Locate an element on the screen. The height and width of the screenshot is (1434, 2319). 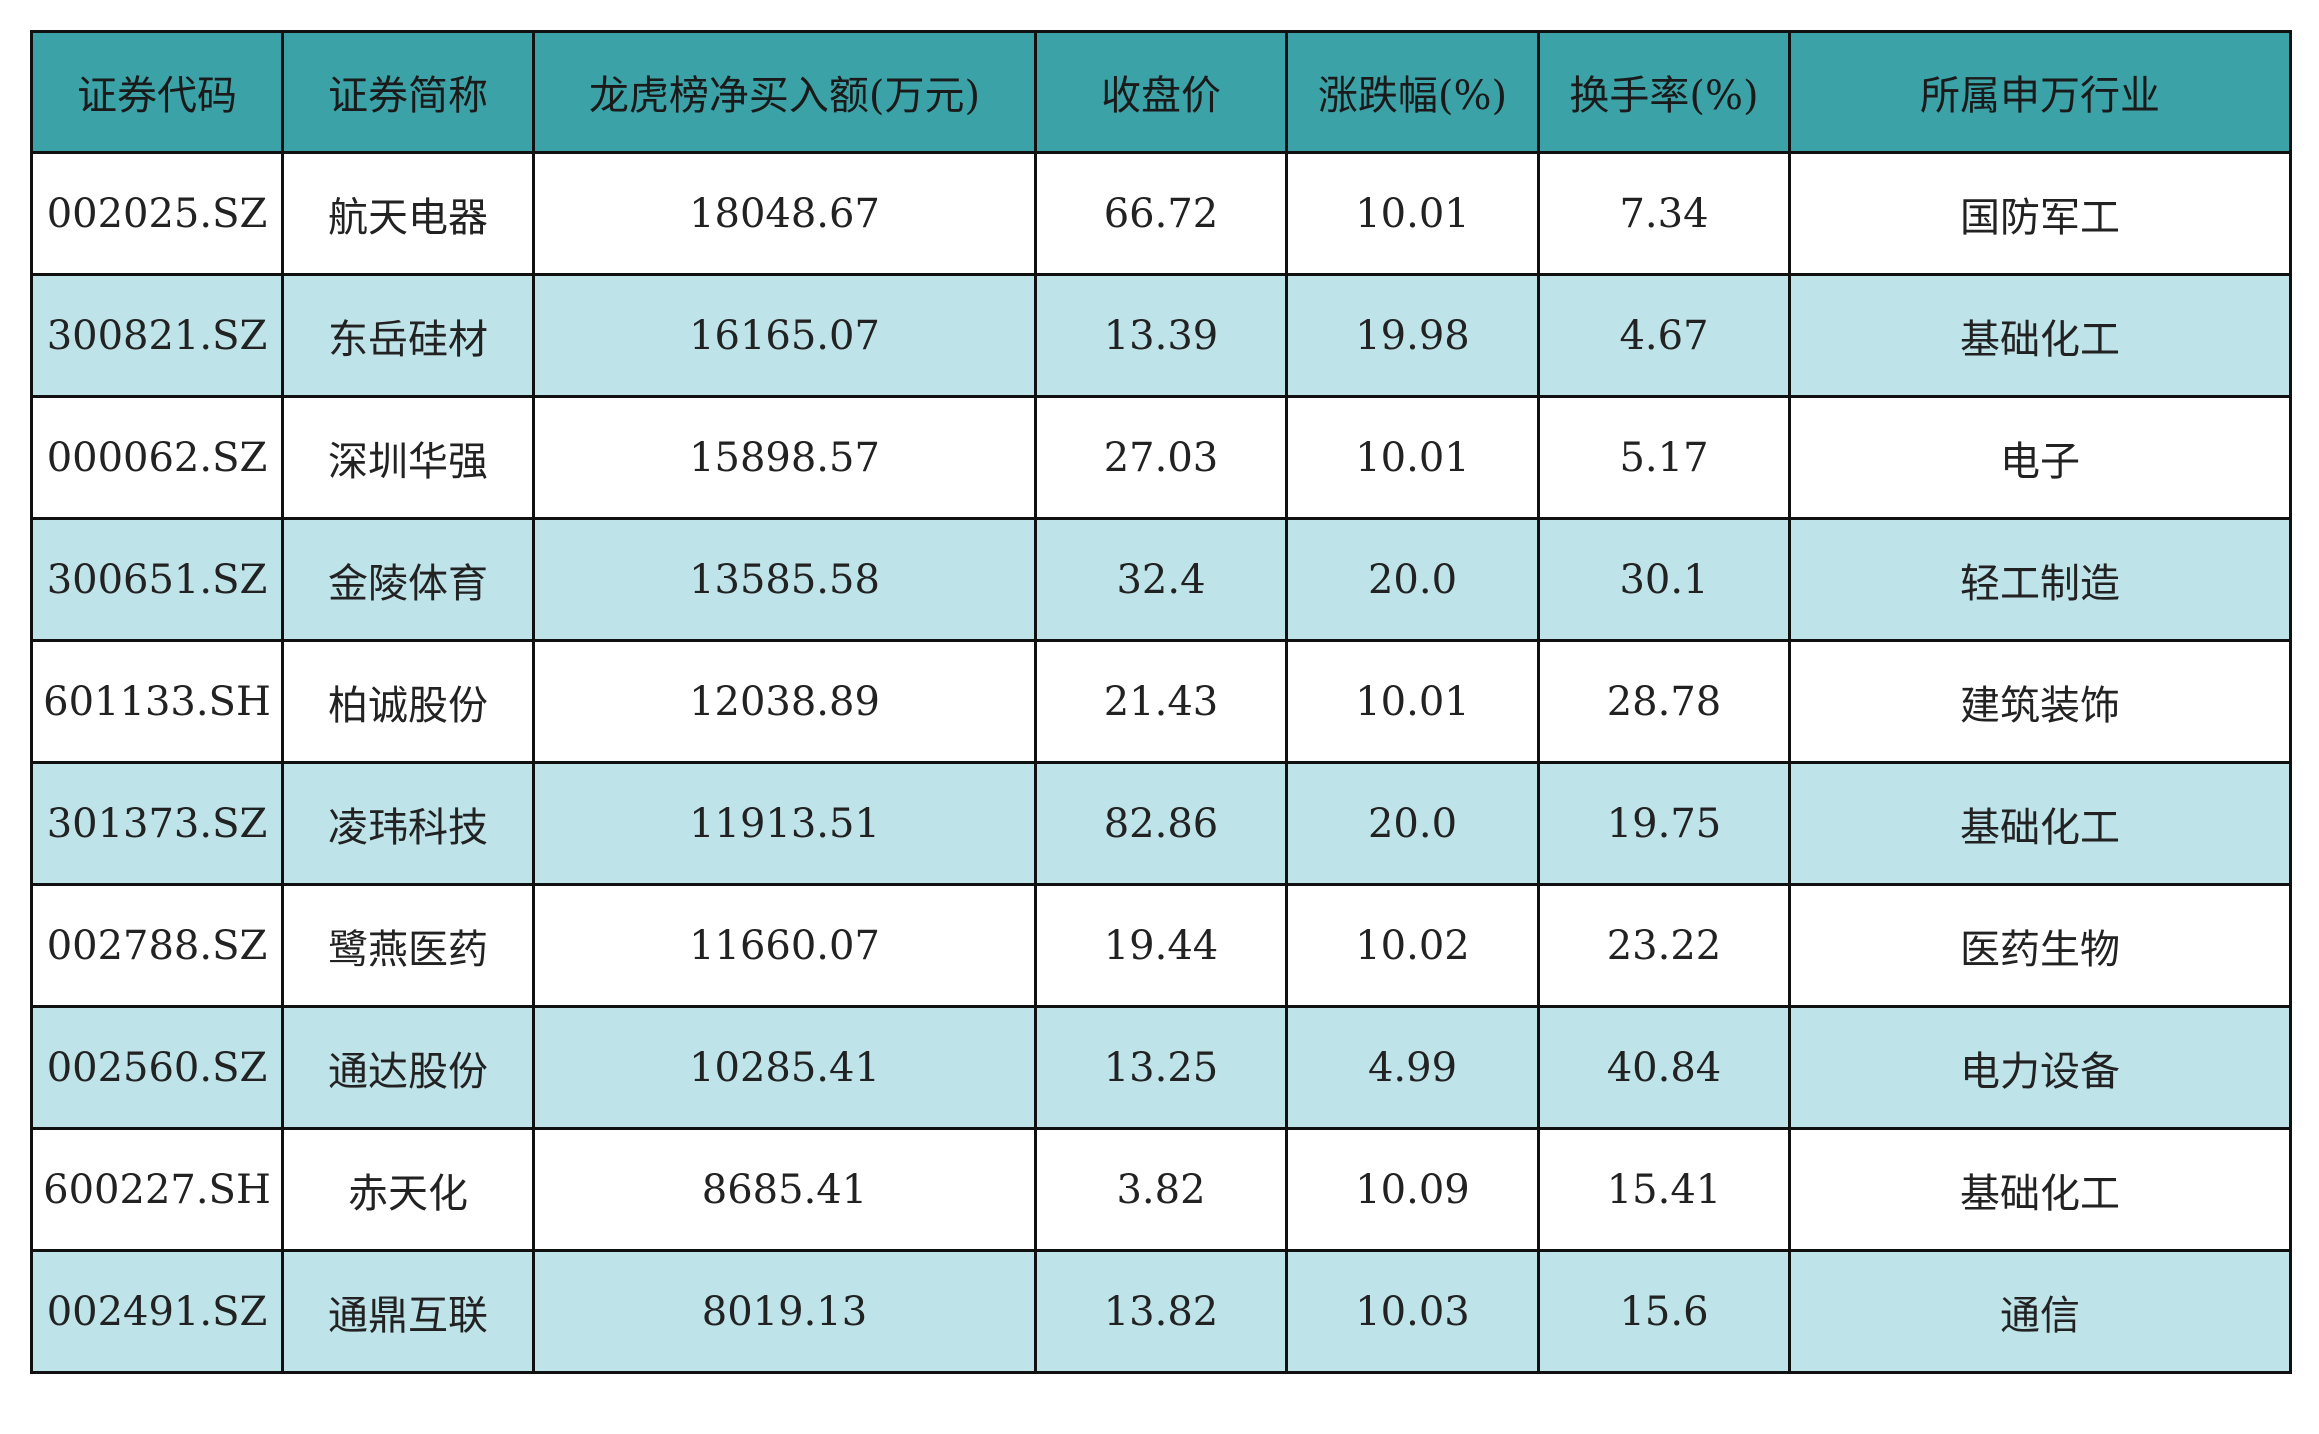
cell-industry: 电力设备 is located at coordinates (2040, 1067).